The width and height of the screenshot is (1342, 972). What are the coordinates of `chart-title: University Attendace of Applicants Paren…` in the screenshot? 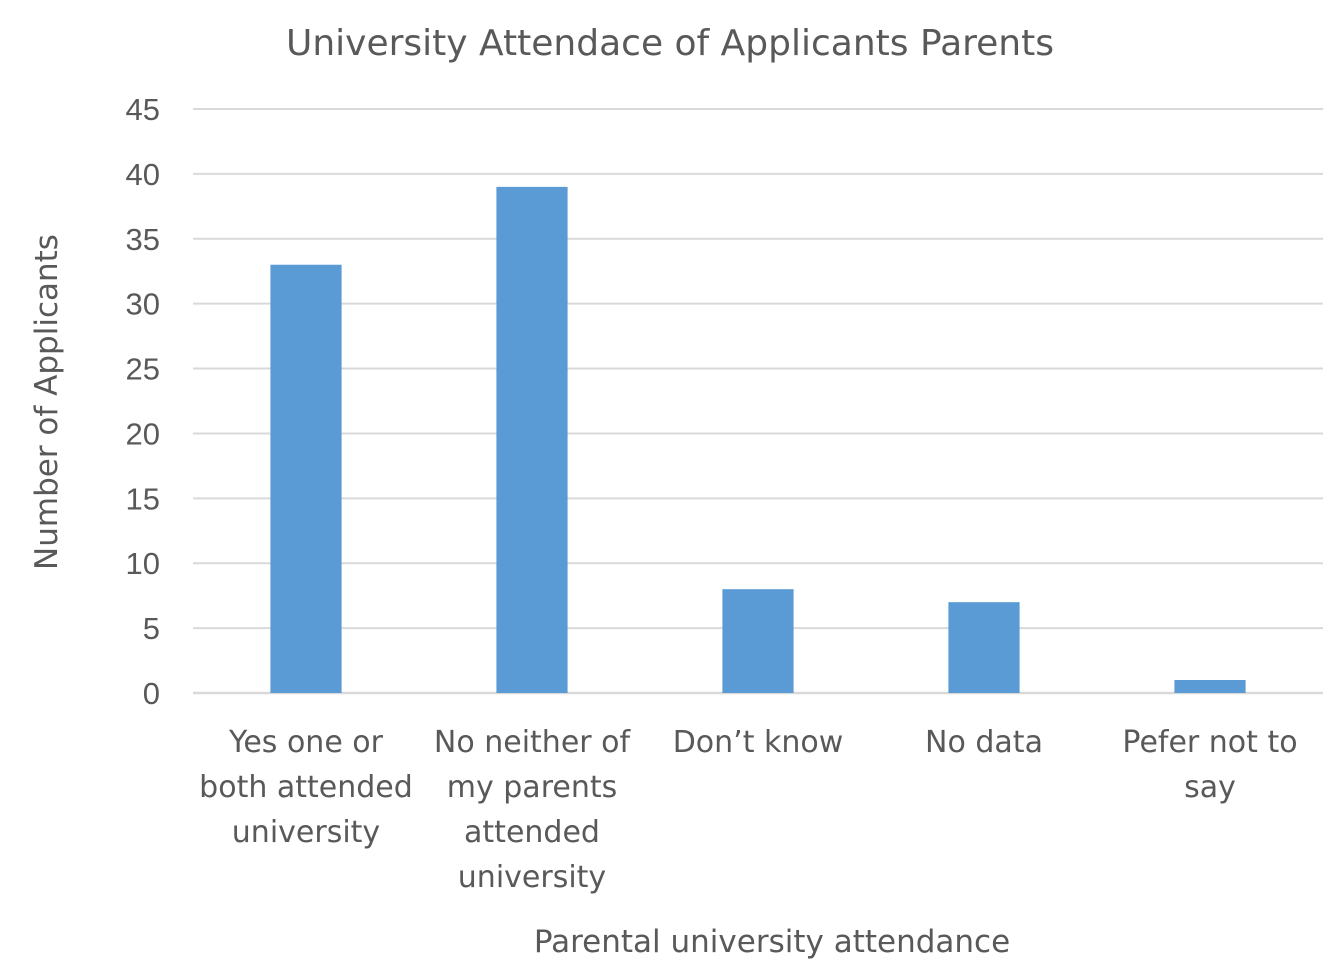 It's located at (670, 43).